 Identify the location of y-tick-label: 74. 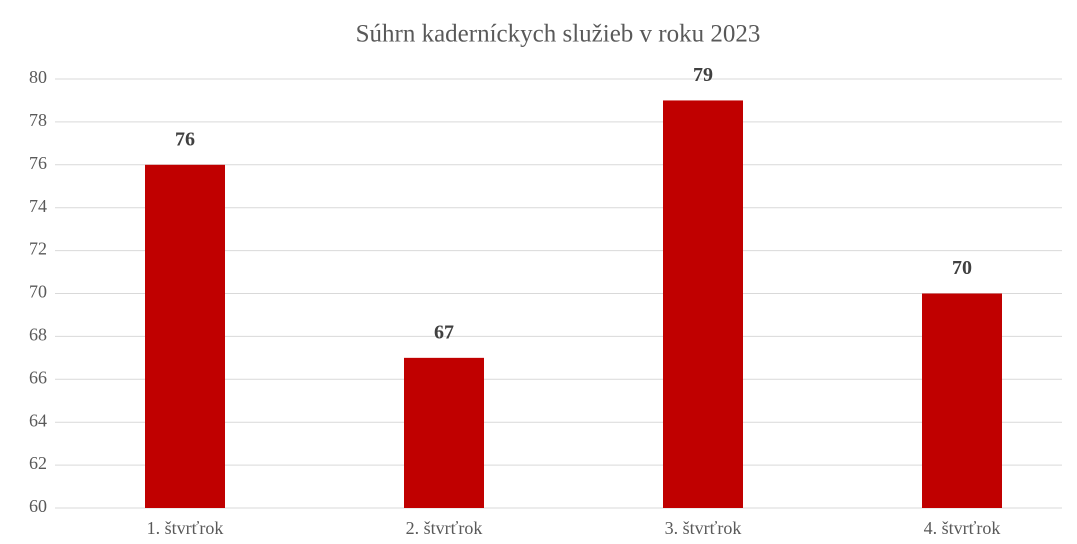
(38, 206).